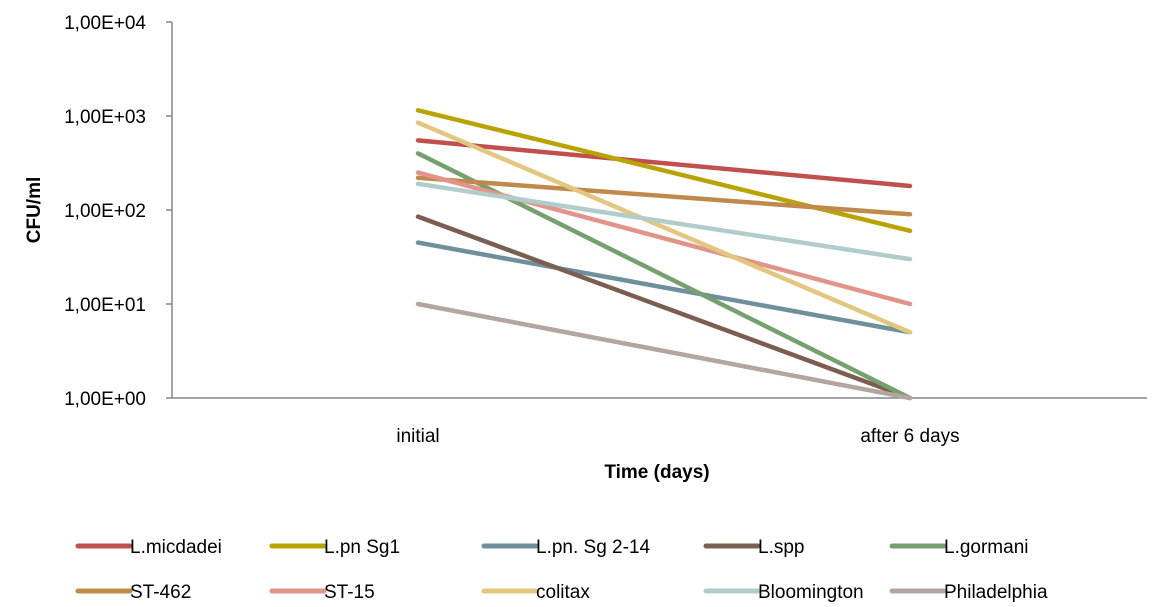  What do you see at coordinates (664, 221) in the screenshot?
I see `series-line-bloomington` at bounding box center [664, 221].